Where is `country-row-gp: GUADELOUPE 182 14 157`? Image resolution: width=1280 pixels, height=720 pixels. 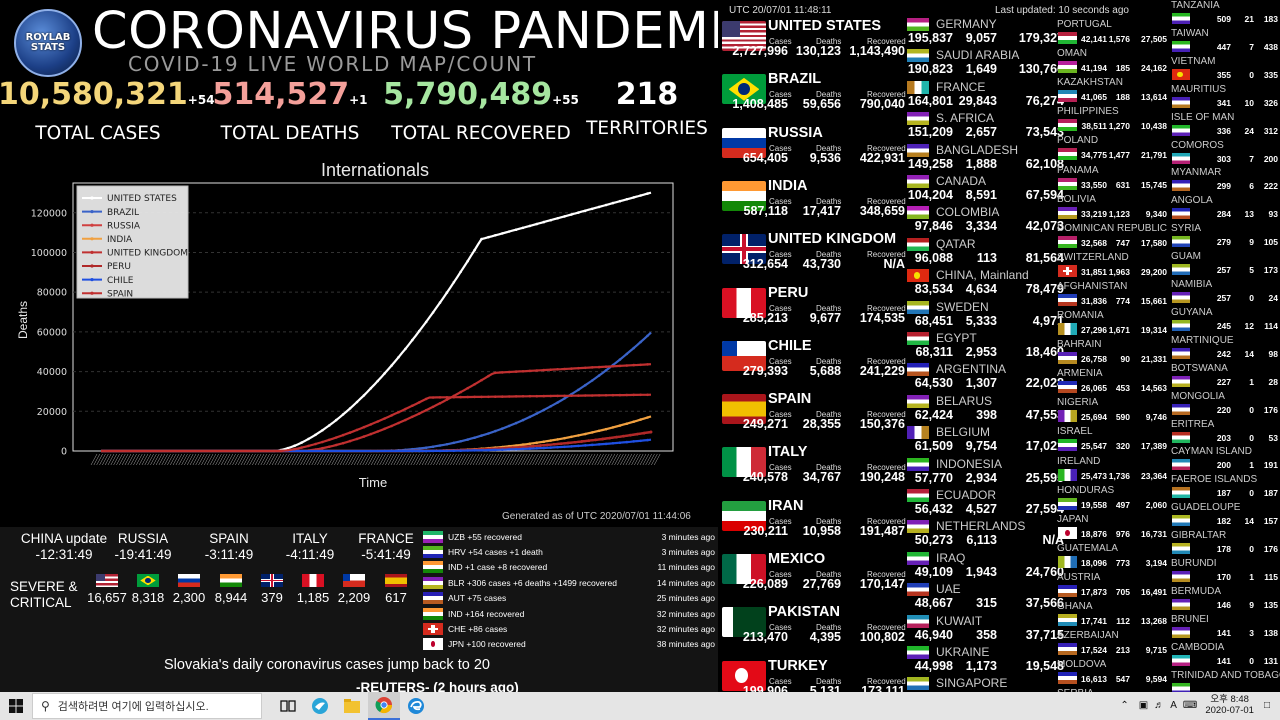 country-row-gp: GUADELOUPE 182 14 157 is located at coordinates (1225, 516).